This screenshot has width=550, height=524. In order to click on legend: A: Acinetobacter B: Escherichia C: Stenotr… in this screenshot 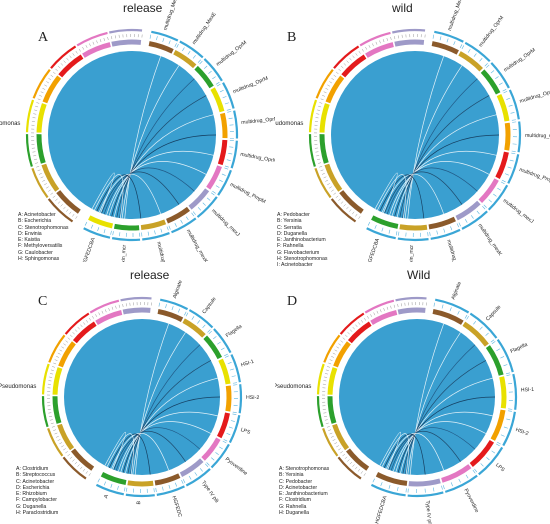, I will do `click(43, 237)`.